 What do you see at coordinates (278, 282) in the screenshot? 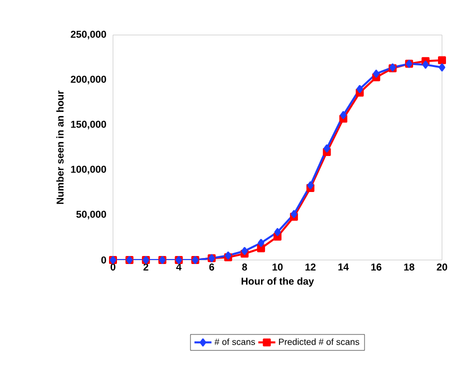
I see `x-axis-title: Hour of the day` at bounding box center [278, 282].